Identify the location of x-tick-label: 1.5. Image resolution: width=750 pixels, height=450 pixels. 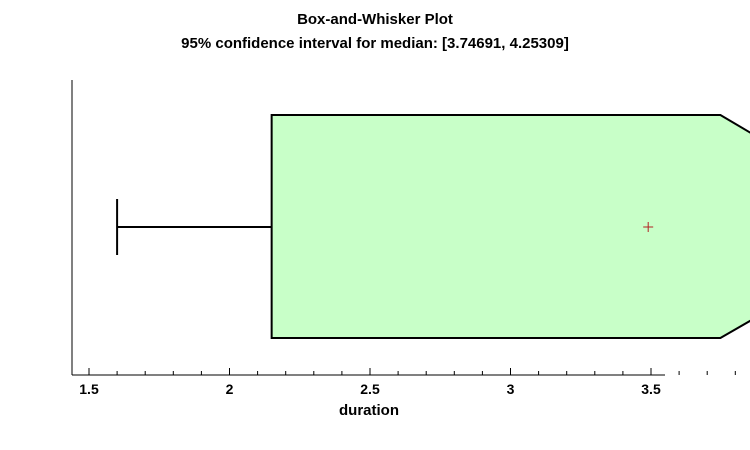
(89, 389).